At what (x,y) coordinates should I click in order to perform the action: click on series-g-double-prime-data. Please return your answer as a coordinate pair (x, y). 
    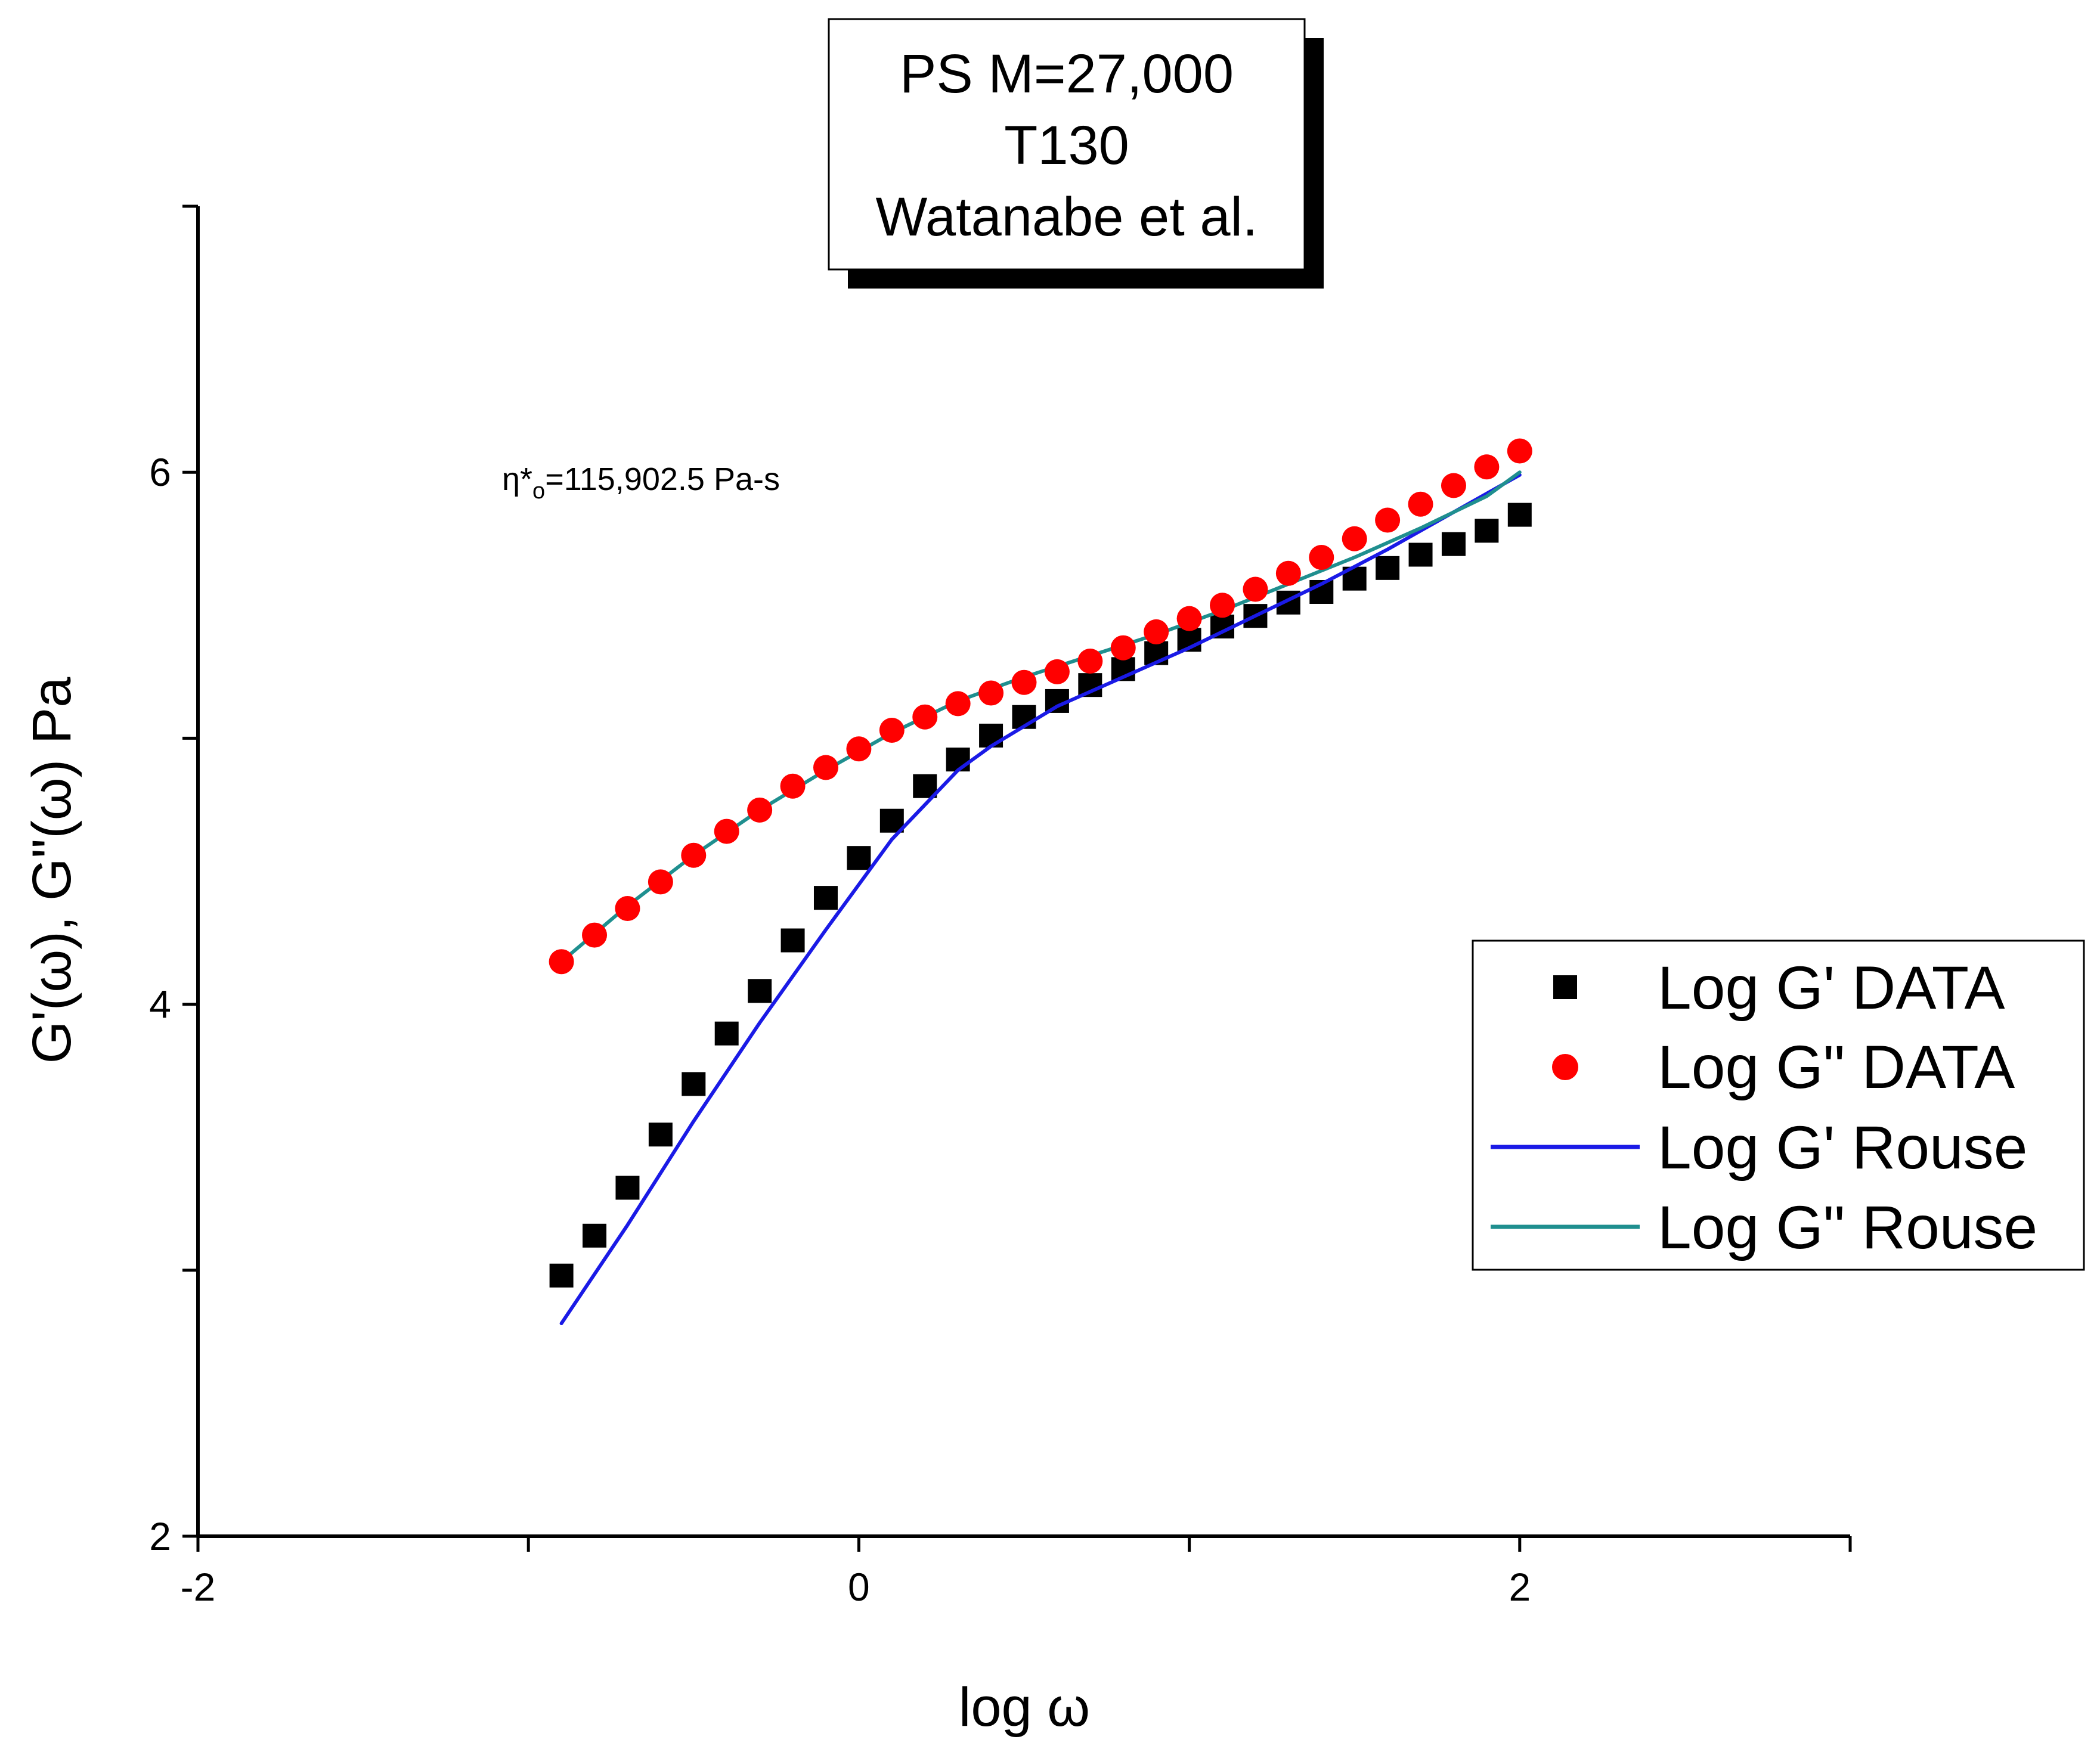
    Looking at the image, I should click on (1040, 706).